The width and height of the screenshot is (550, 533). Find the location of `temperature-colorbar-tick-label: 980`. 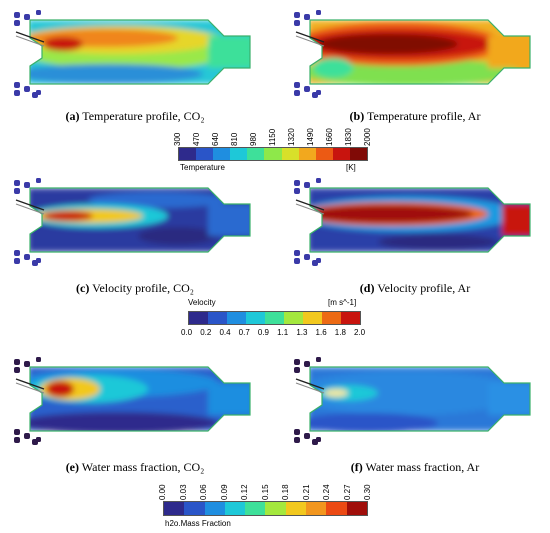

temperature-colorbar-tick-label: 980 is located at coordinates (253, 139).